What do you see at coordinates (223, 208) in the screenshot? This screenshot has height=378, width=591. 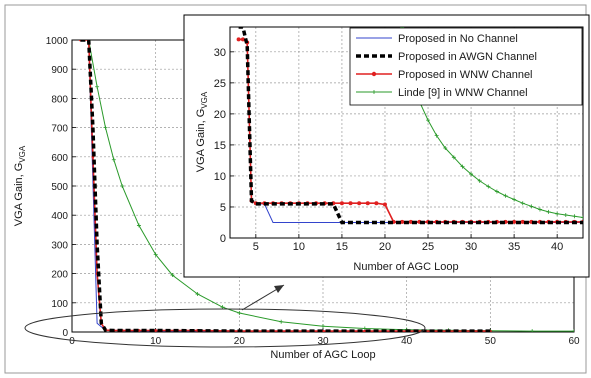 I see `y-tick-label: 5` at bounding box center [223, 208].